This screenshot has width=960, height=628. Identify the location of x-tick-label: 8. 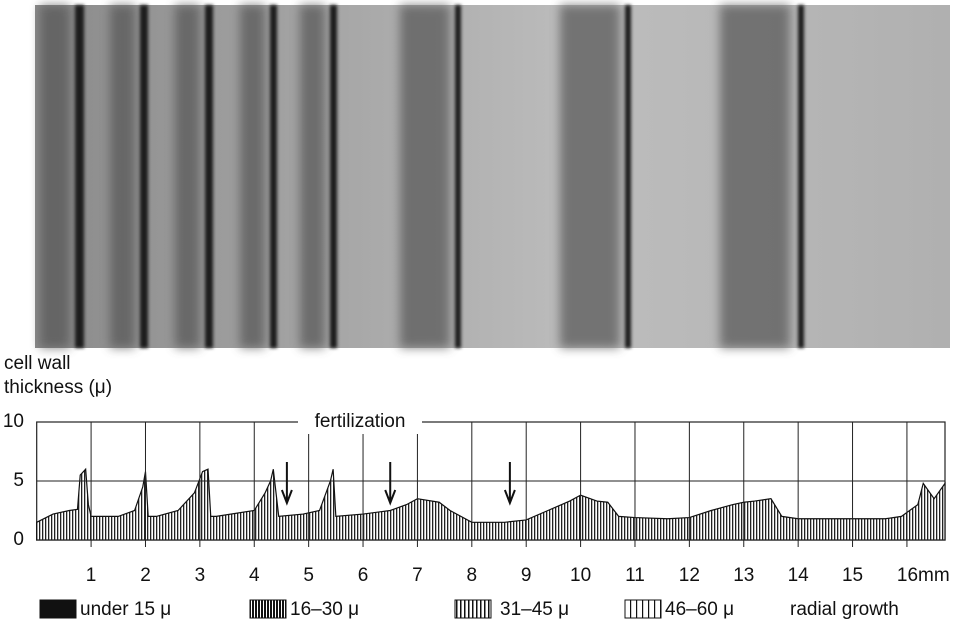
(472, 575).